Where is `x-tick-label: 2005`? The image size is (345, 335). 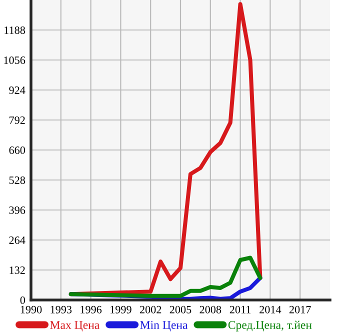 x-tick-label: 2005 is located at coordinates (181, 310).